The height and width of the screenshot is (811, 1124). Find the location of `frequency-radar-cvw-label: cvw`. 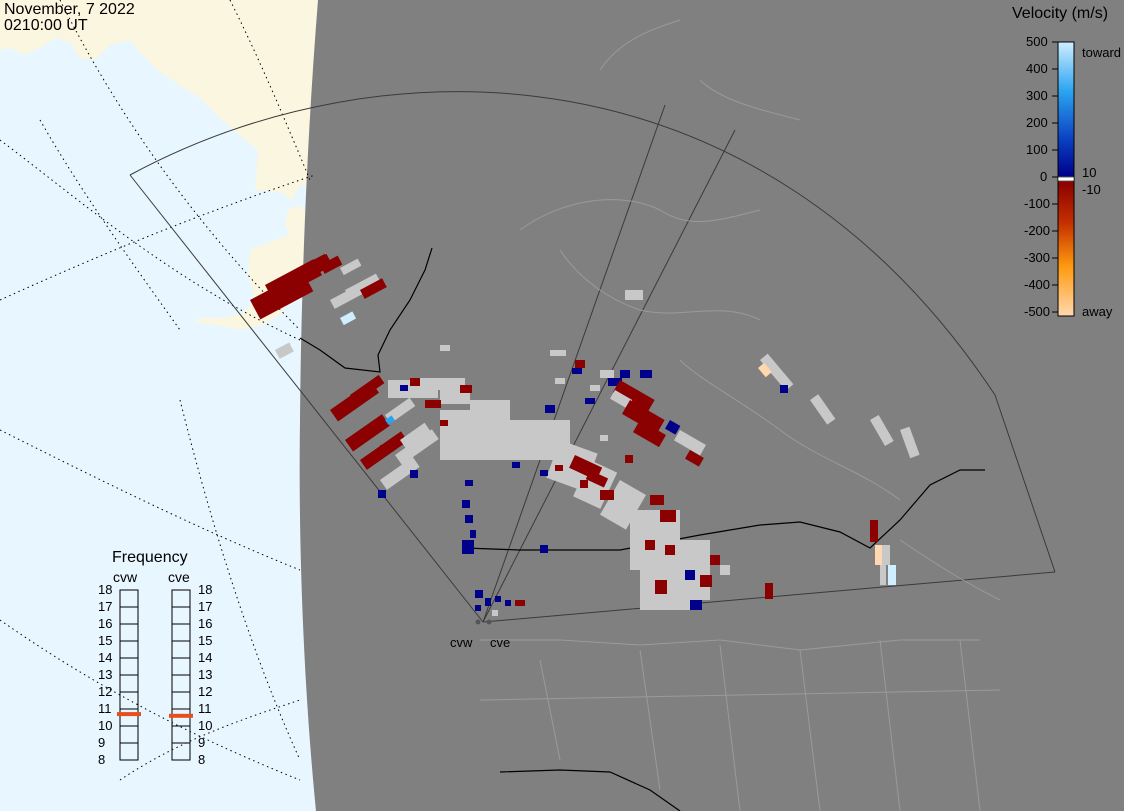

frequency-radar-cvw-label: cvw is located at coordinates (125, 577).